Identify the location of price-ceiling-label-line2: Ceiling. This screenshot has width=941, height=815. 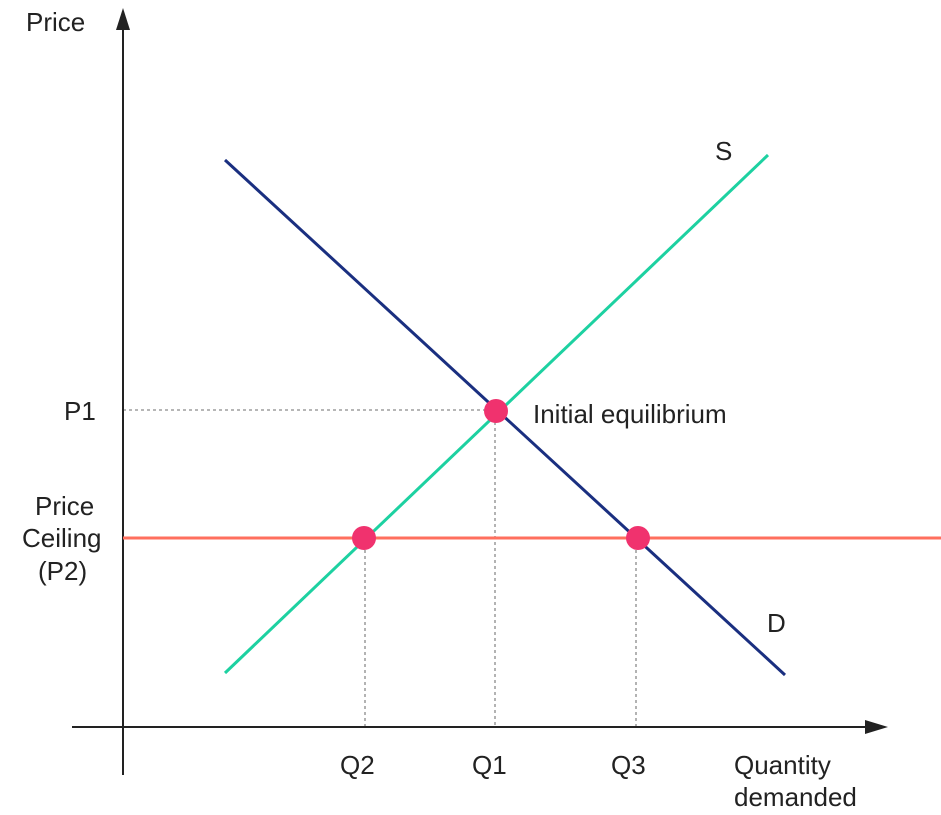
(62, 538).